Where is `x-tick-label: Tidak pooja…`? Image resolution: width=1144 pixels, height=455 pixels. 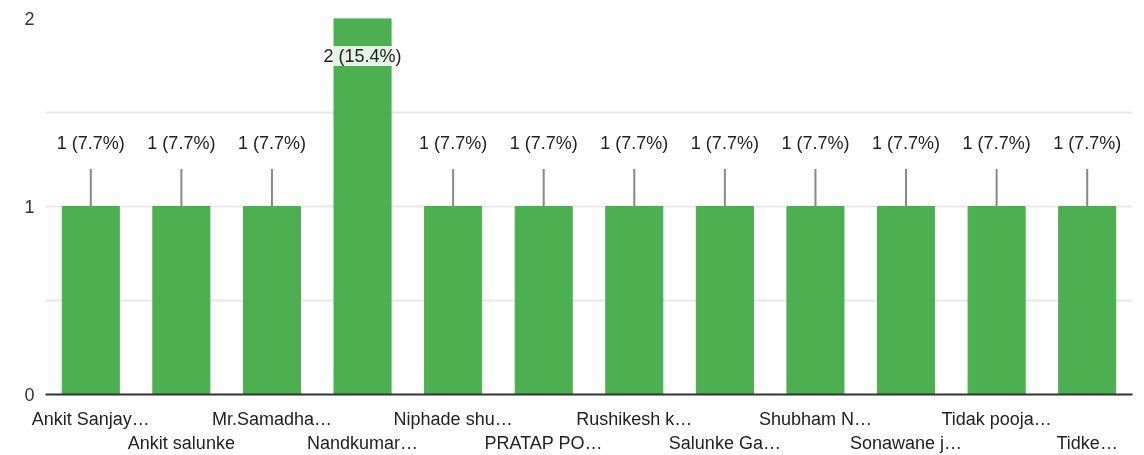
x-tick-label: Tidak pooja… is located at coordinates (996, 418).